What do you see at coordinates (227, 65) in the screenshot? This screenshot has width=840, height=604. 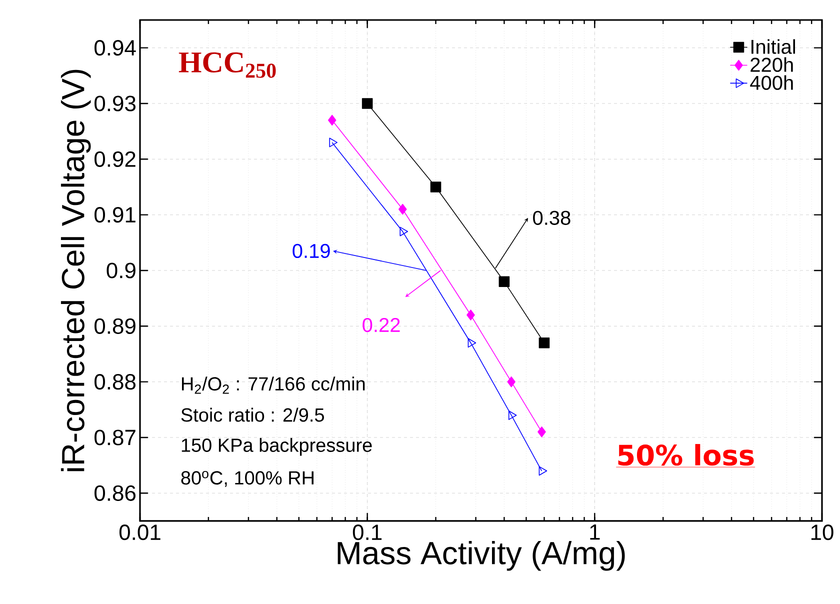 I see `annotation: HCC$_{250}$` at bounding box center [227, 65].